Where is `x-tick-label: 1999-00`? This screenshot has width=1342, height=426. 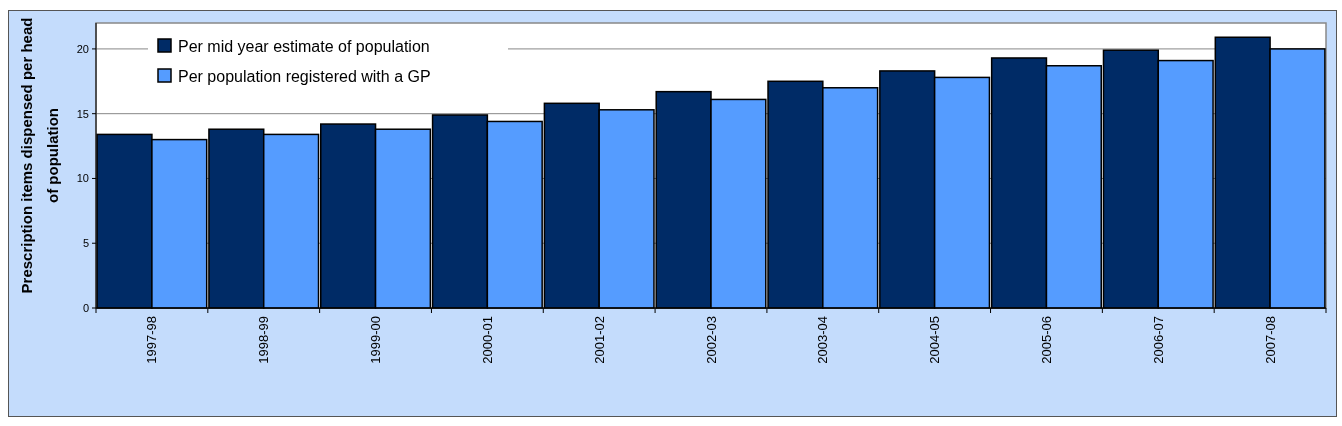 x-tick-label: 1999-00 is located at coordinates (376, 340).